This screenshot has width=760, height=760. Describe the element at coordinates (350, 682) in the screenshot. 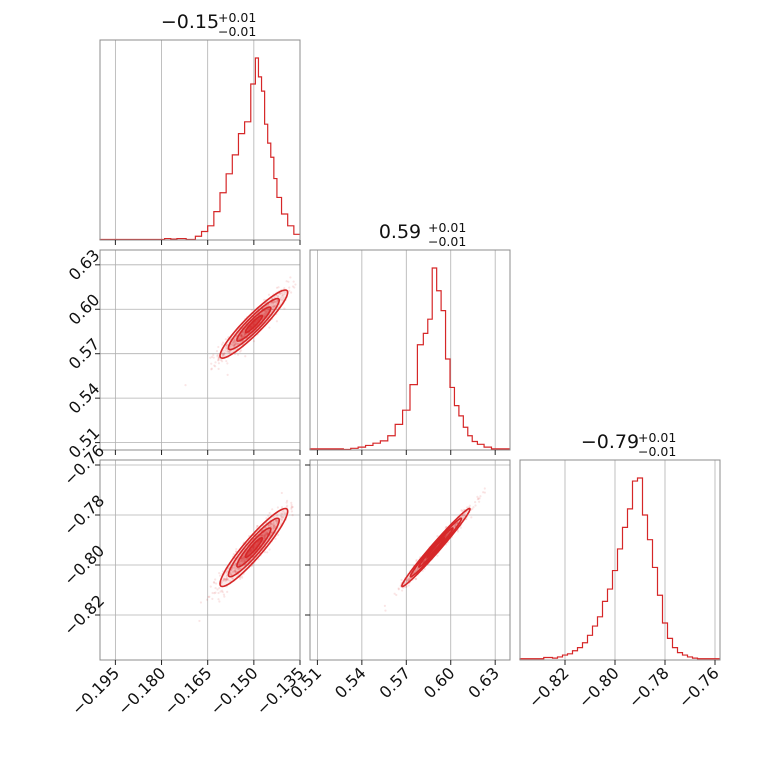

I see `xtick-label-1-1: 0.54` at that location.